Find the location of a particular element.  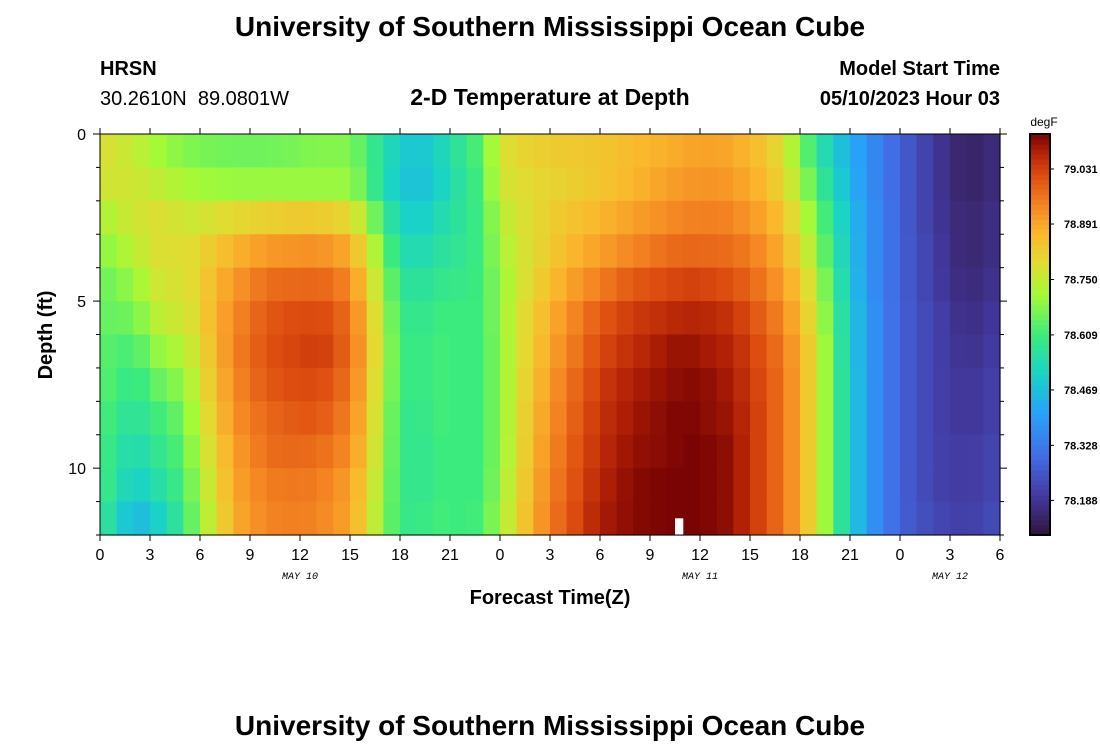

plot-title: 2-D Temperature at Depth is located at coordinates (549, 97).